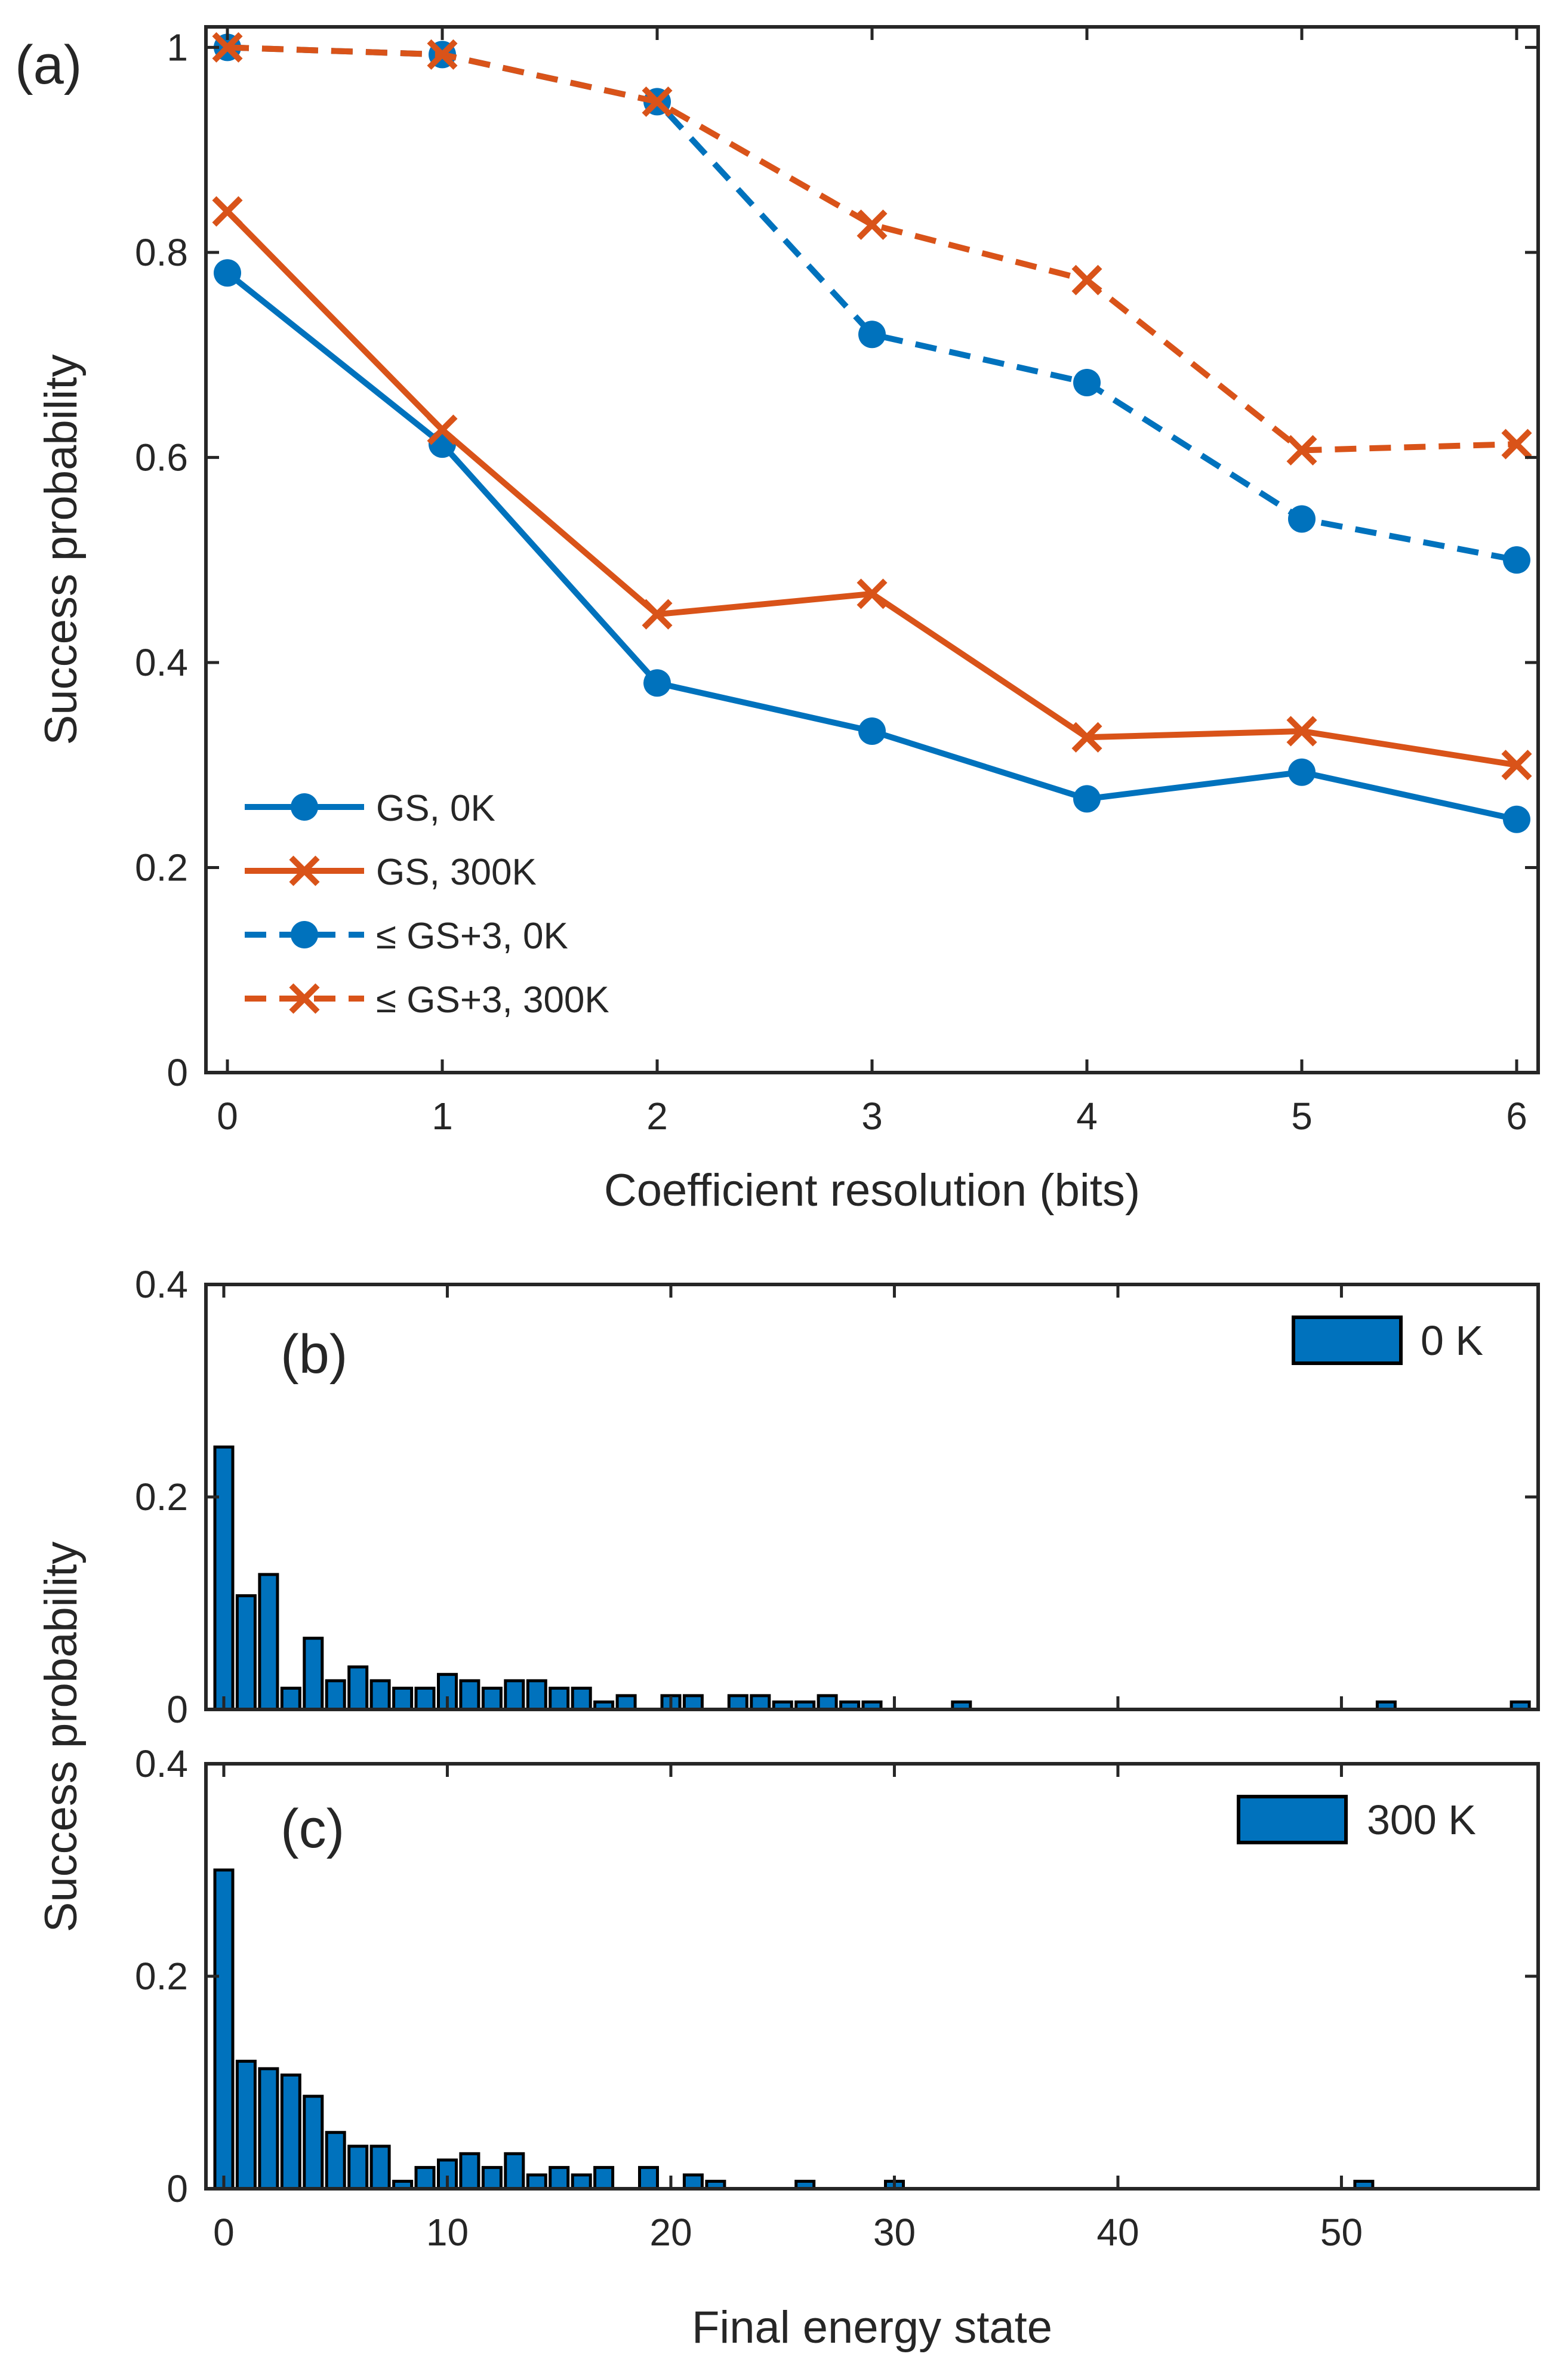 The image size is (1568, 2366). Describe the element at coordinates (1302, 1116) in the screenshot. I see `panel-a-x-tick-label: 5` at that location.